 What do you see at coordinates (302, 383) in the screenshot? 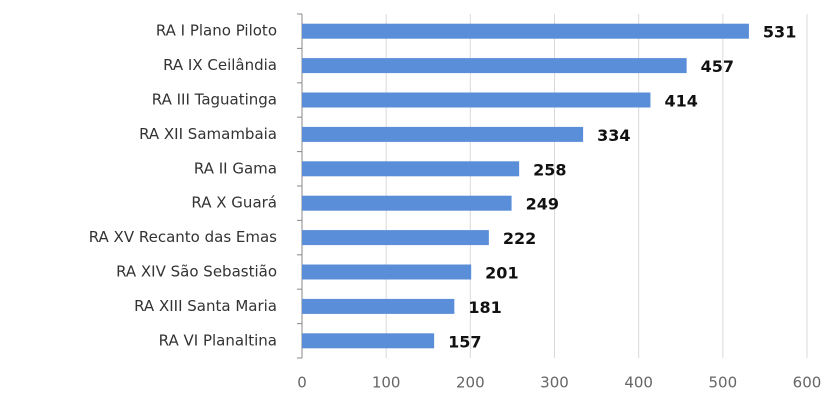
I see `x-tick-label: 0` at bounding box center [302, 383].